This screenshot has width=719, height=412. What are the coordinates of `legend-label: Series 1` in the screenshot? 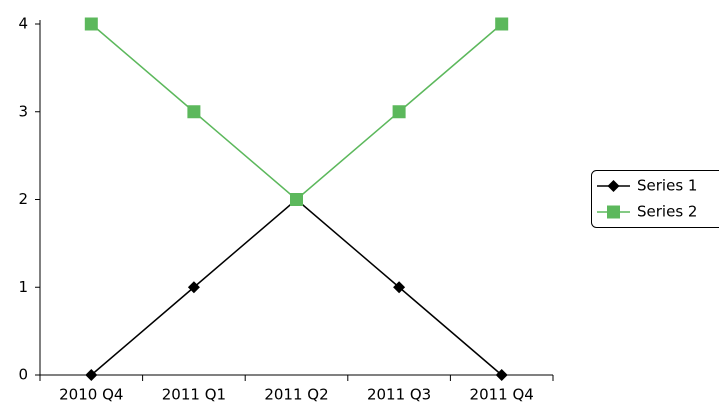 It's located at (667, 186).